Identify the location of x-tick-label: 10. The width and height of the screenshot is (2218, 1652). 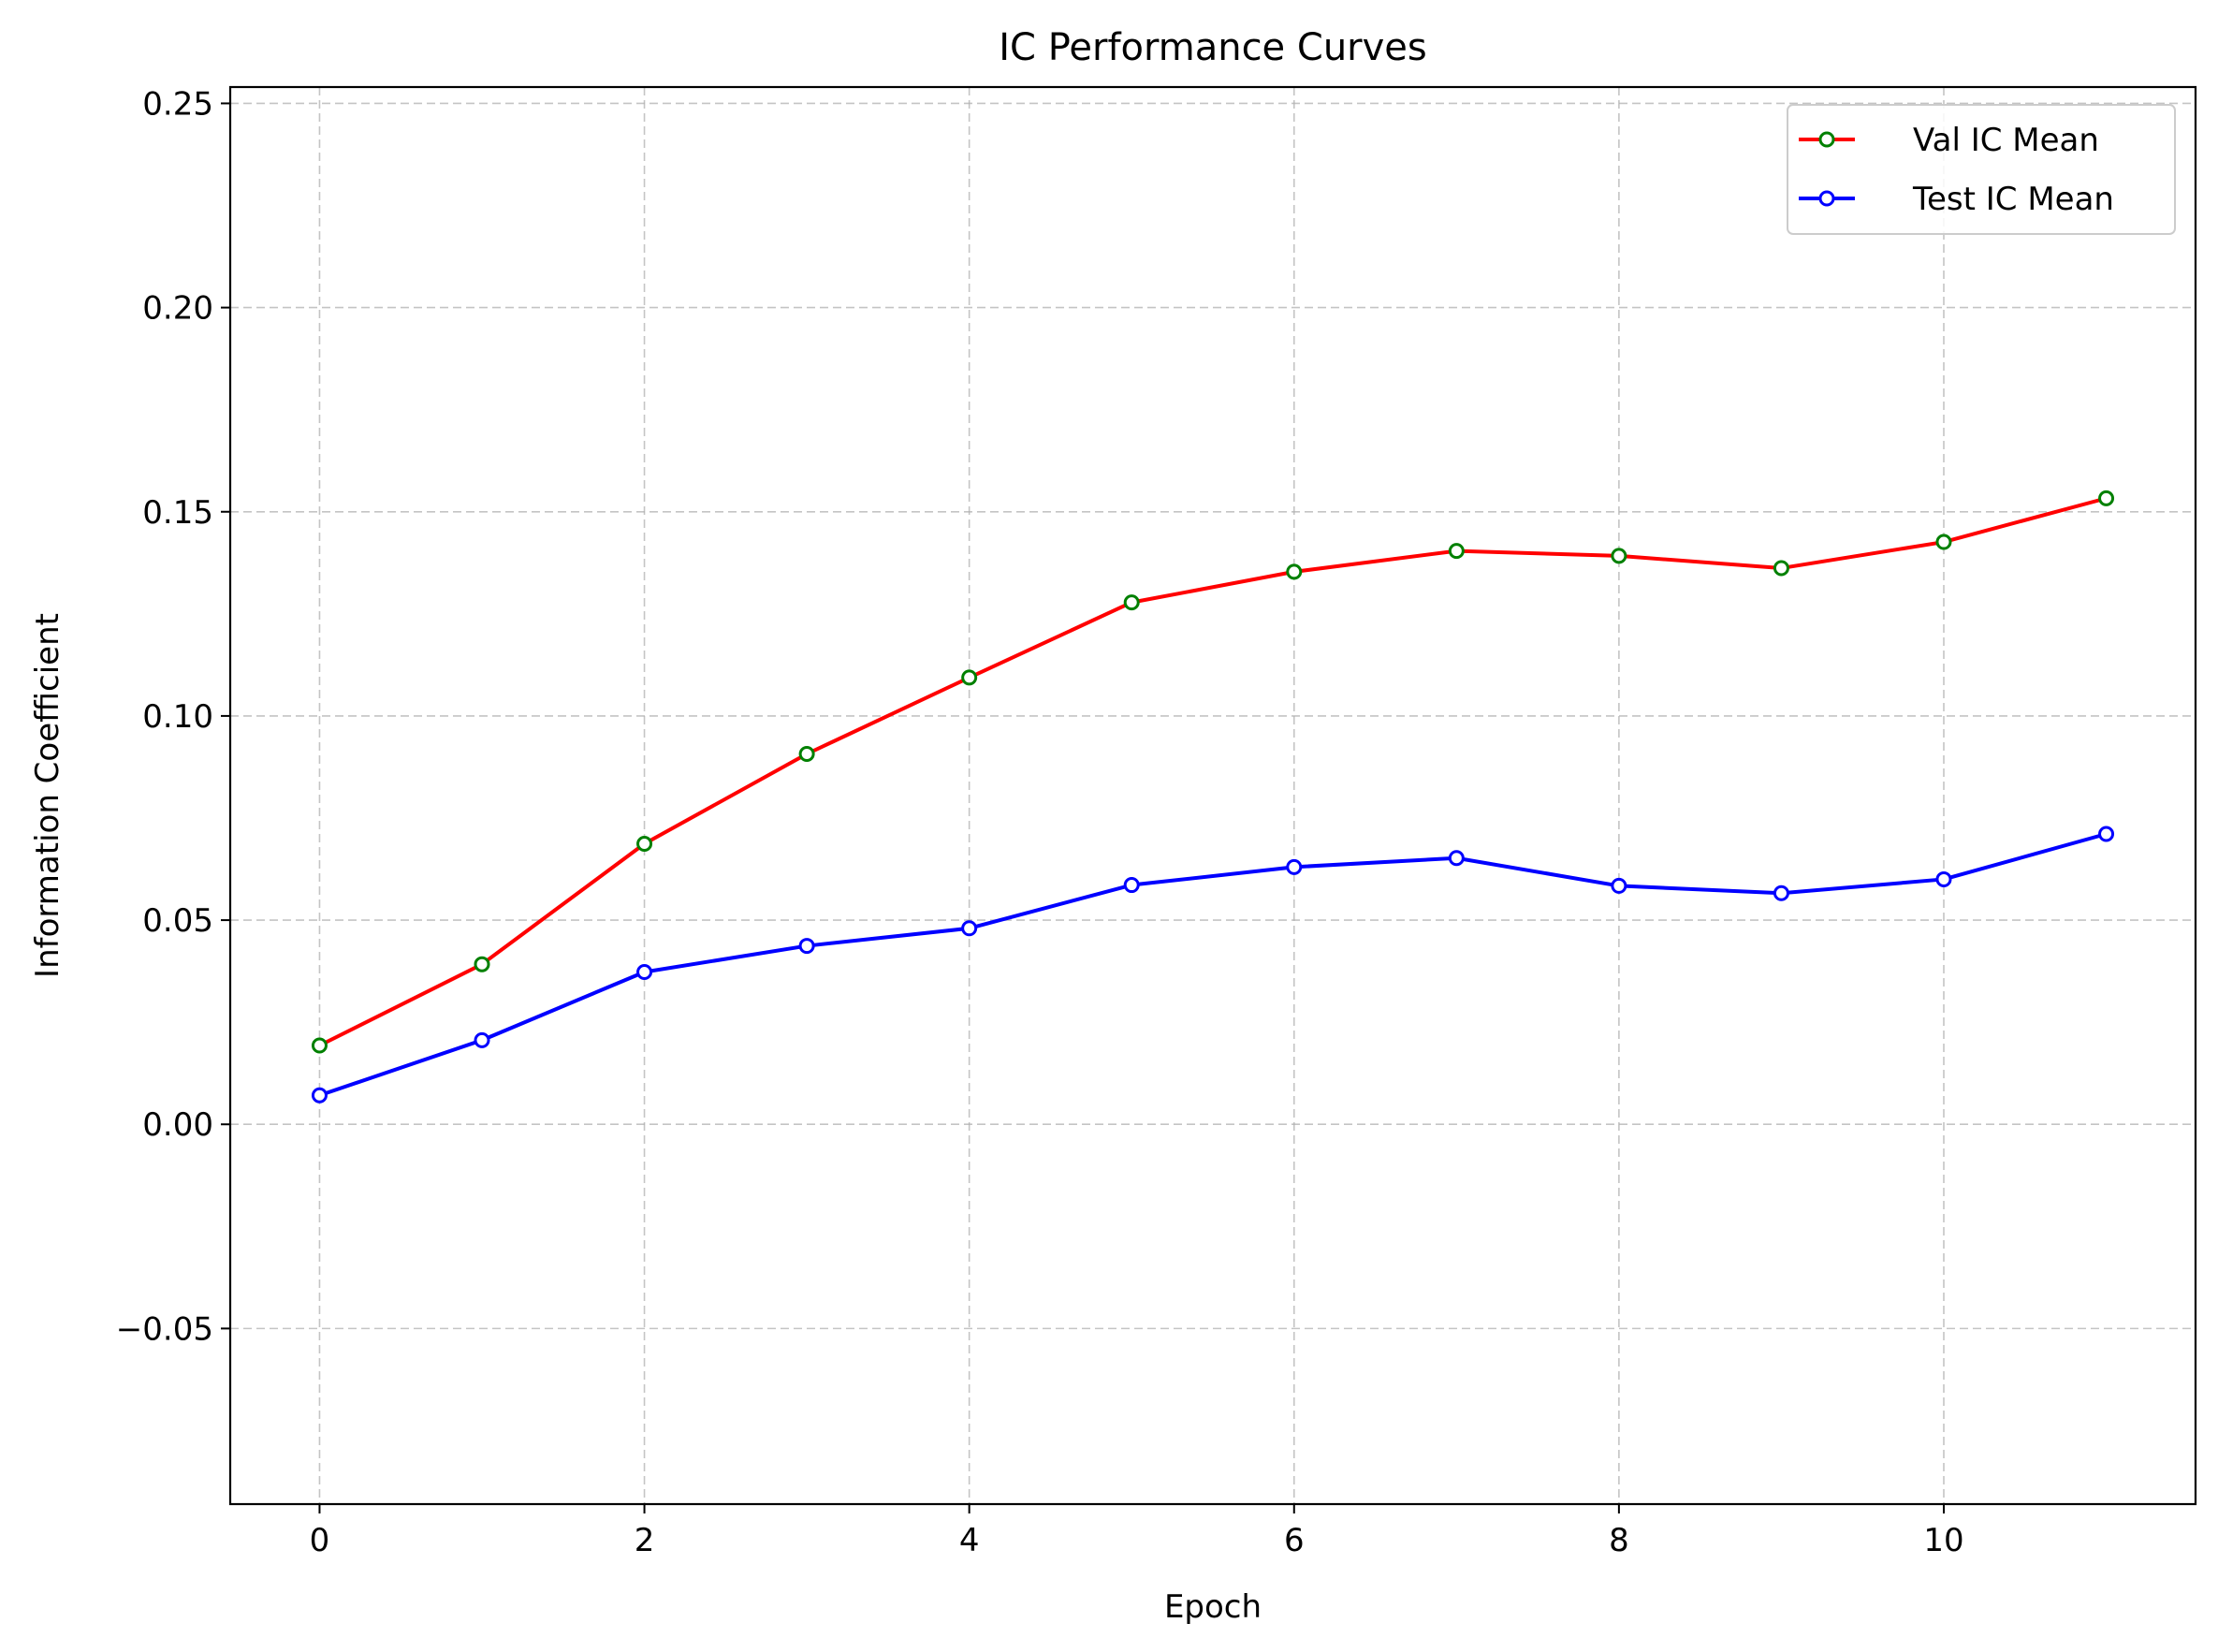
(1943, 1541).